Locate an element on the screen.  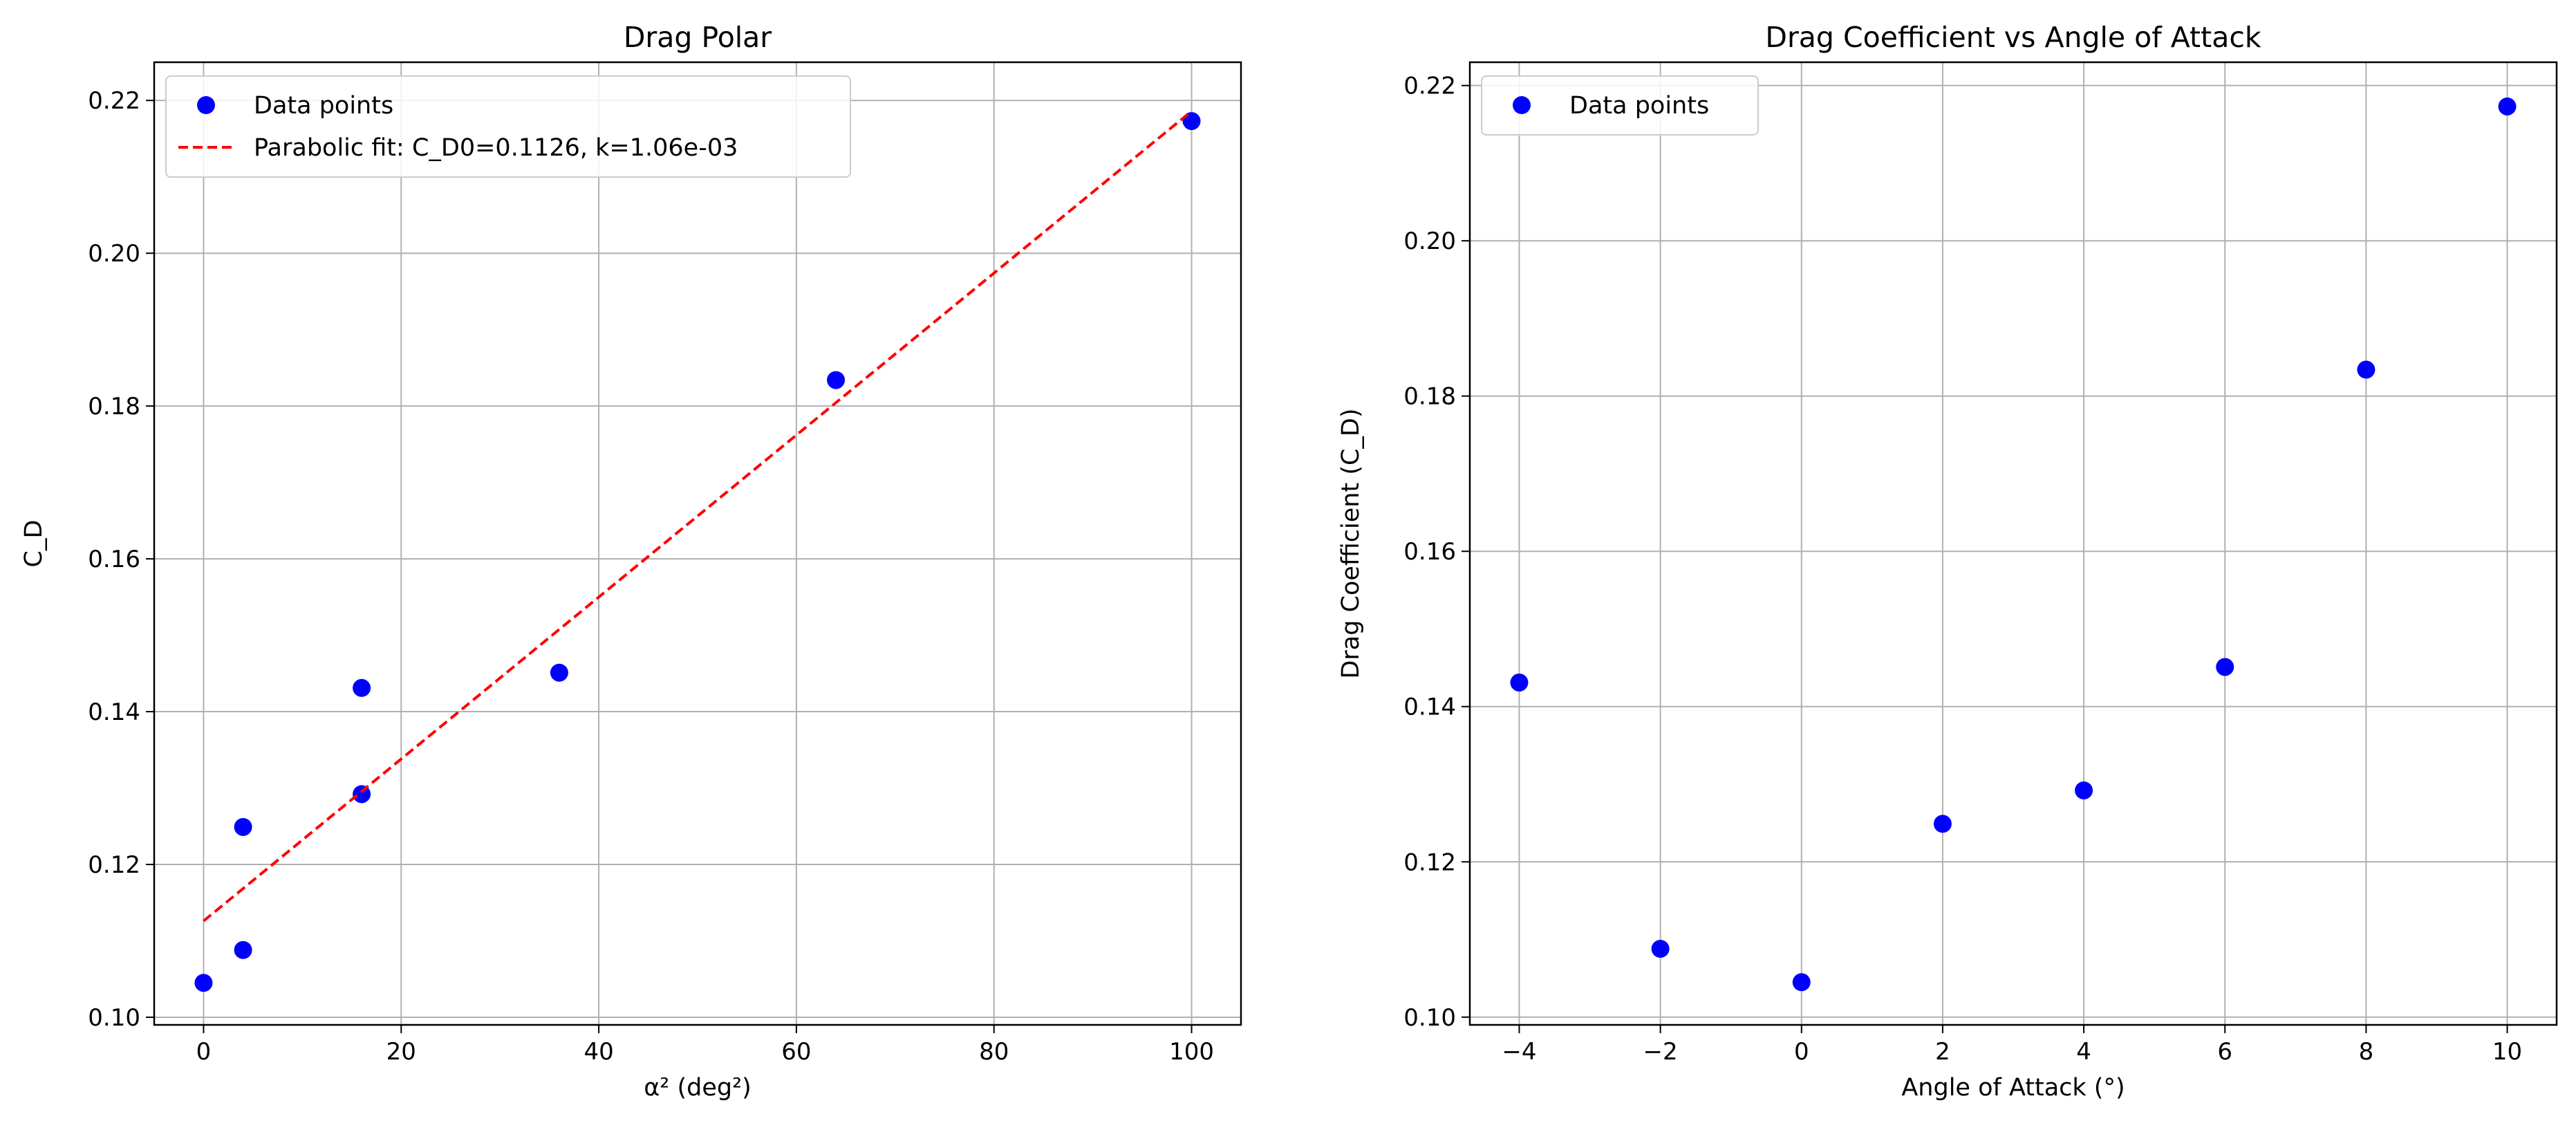
x-tick-label: 80 is located at coordinates (994, 1052).